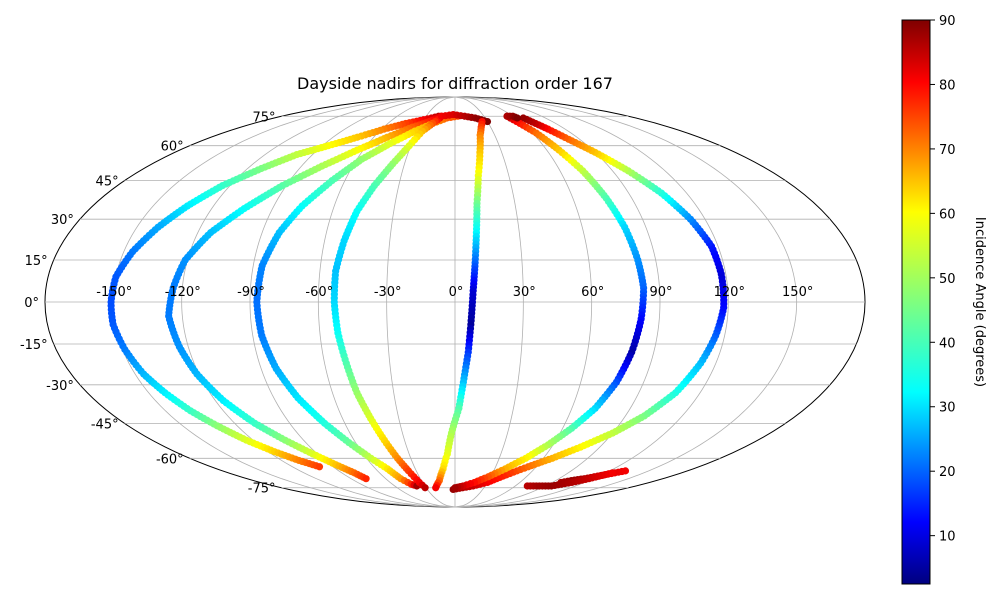 Image resolution: width=1000 pixels, height=600 pixels. What do you see at coordinates (36, 261) in the screenshot?
I see `lat-tick-label: 15°` at bounding box center [36, 261].